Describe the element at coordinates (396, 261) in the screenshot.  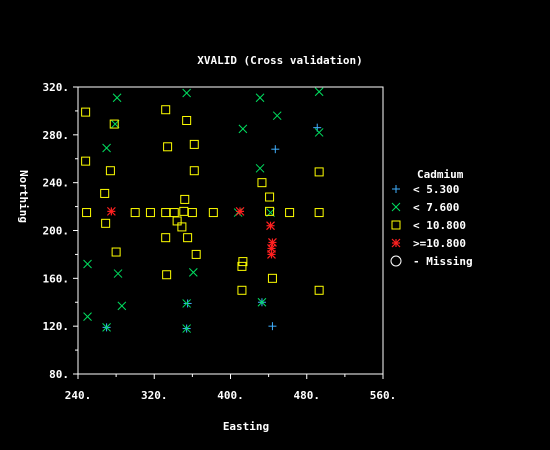
I see `legend-marker-circle` at that location.